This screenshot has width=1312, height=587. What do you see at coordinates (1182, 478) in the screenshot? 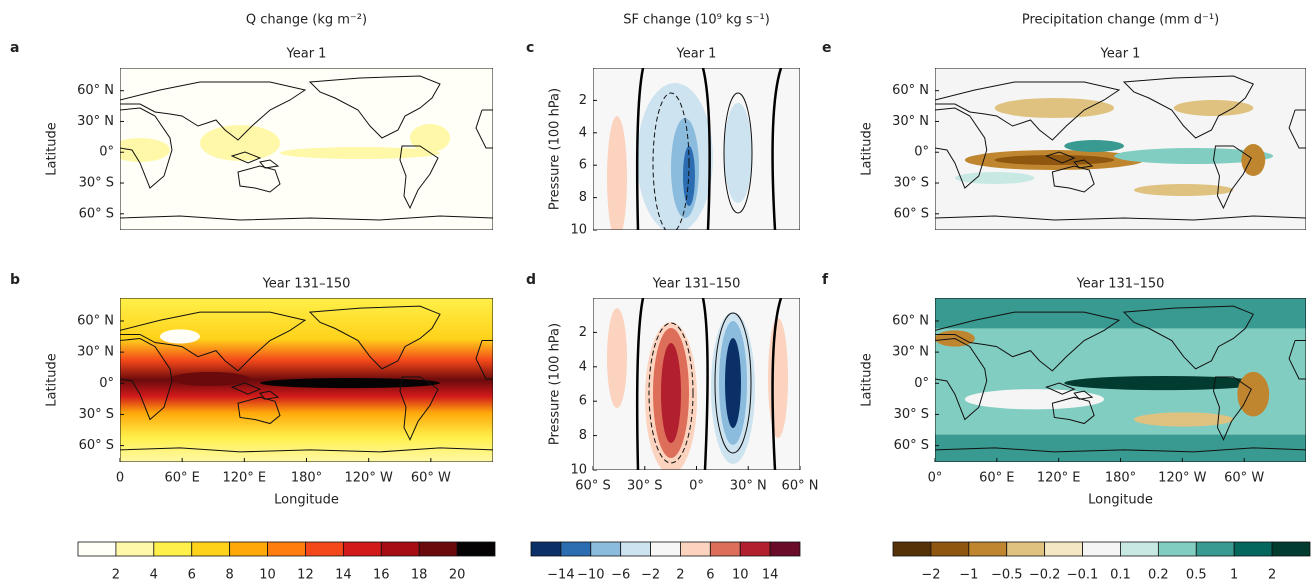
I see `x-tick-label: 120° W` at bounding box center [1182, 478].